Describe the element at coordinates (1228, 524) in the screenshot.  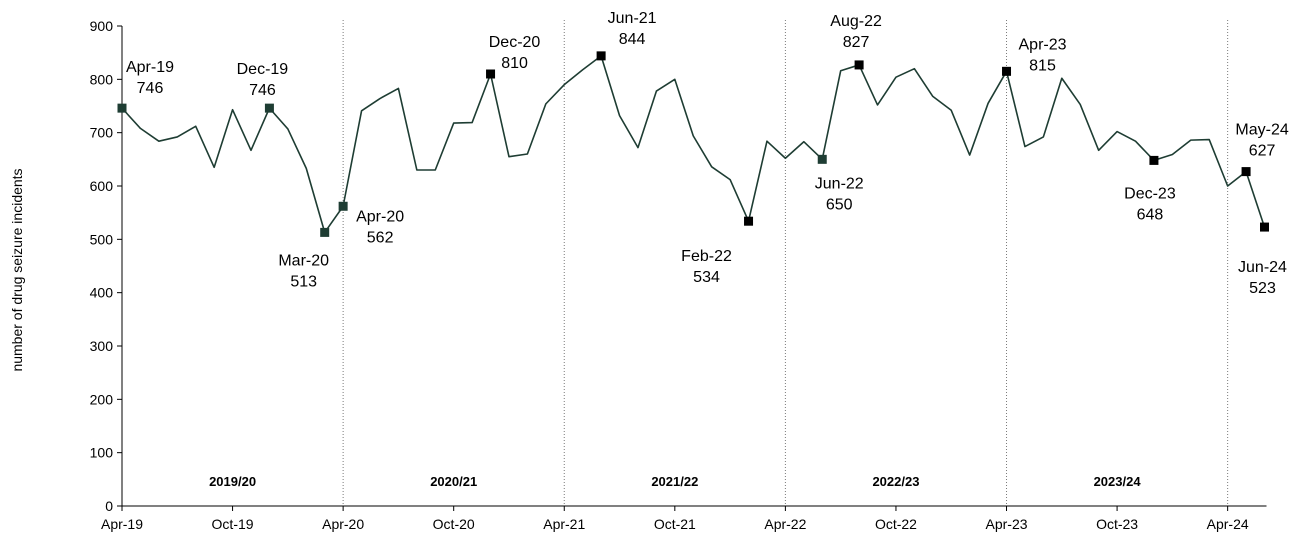
I see `x-tick-label: Apr-24` at that location.